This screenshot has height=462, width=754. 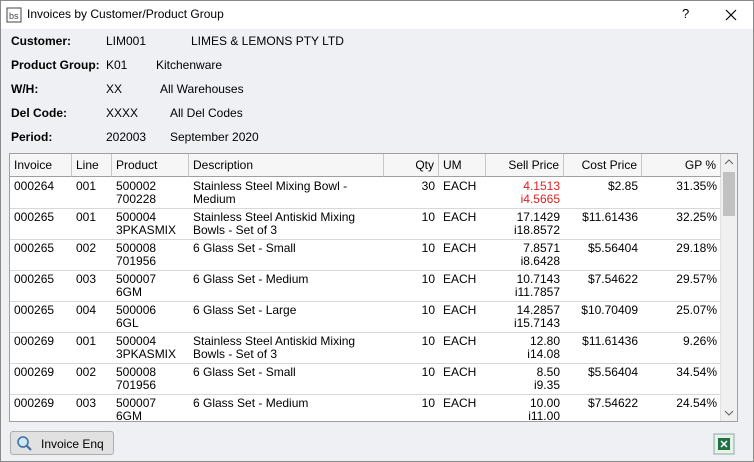 What do you see at coordinates (525, 349) in the screenshot?
I see `cell-sell-price: 12.80 i14.08` at bounding box center [525, 349].